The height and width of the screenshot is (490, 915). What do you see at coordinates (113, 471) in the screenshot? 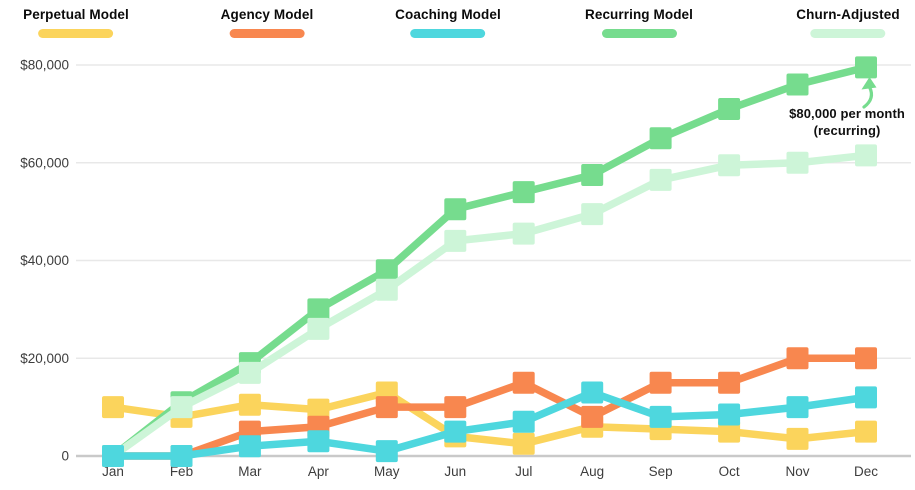
I see `x-tick-label-jan: Jan` at bounding box center [113, 471].